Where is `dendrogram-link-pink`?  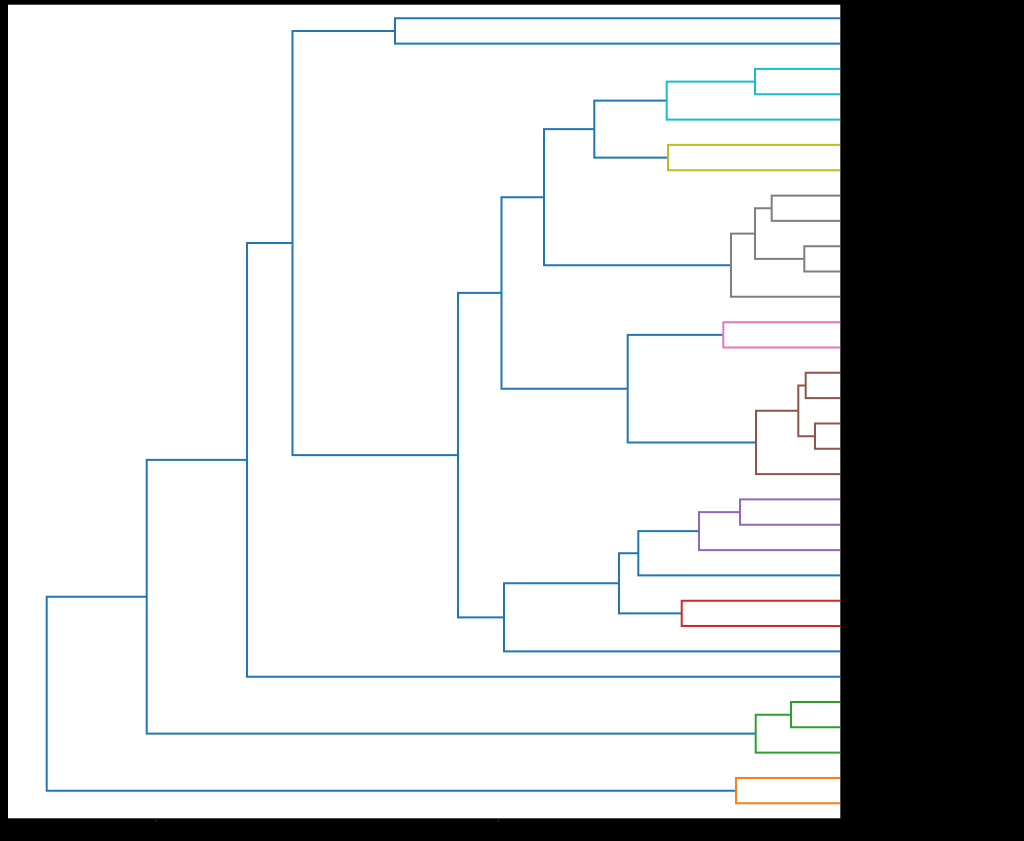
dendrogram-link-pink is located at coordinates (781, 335).